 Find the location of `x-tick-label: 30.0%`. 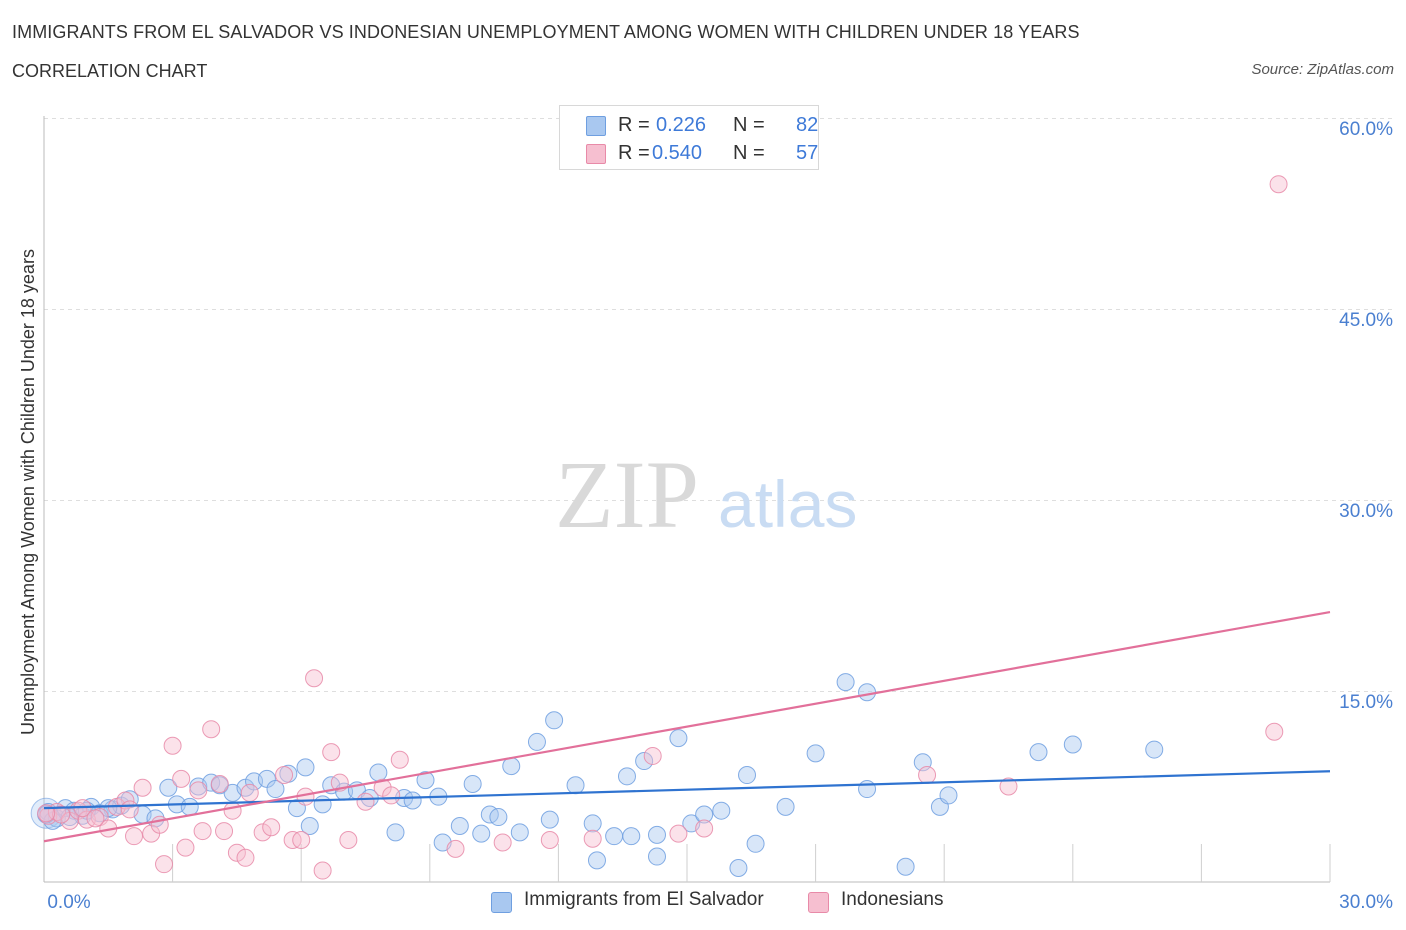

x-tick-label: 30.0% is located at coordinates (1366, 902).